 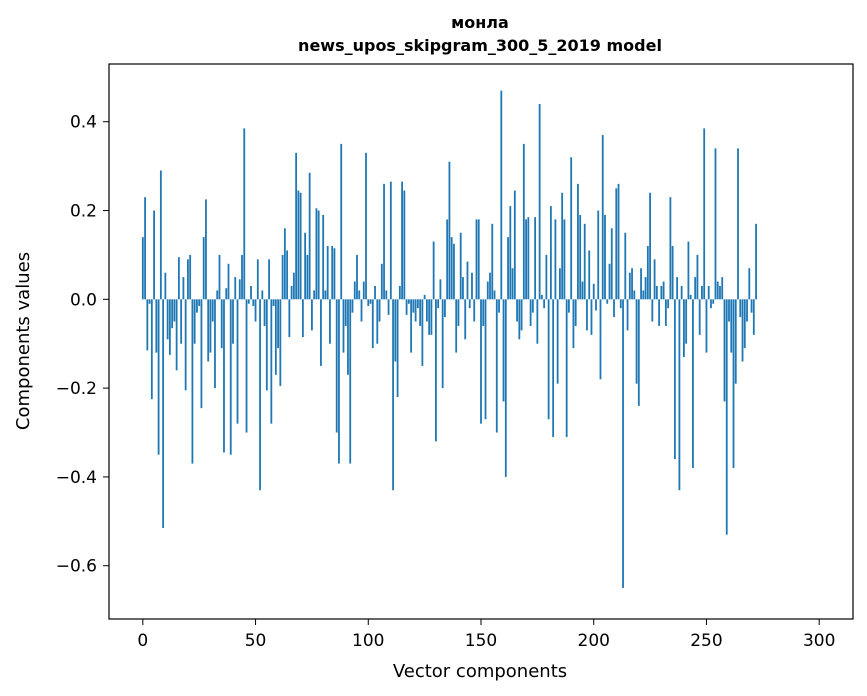 What do you see at coordinates (76, 389) in the screenshot?
I see `y-tick-label: −0.2` at bounding box center [76, 389].